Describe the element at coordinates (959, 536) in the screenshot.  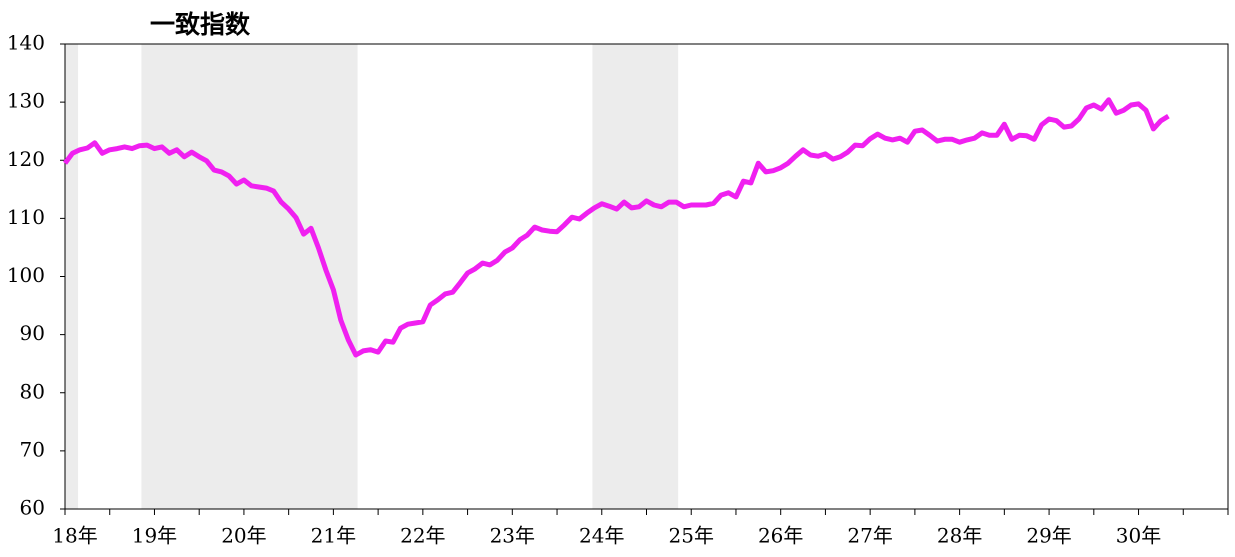
I see `x-tick-label: 28年` at that location.